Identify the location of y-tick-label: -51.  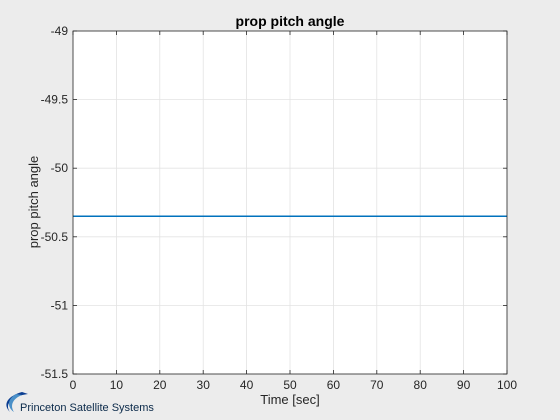
(60, 305).